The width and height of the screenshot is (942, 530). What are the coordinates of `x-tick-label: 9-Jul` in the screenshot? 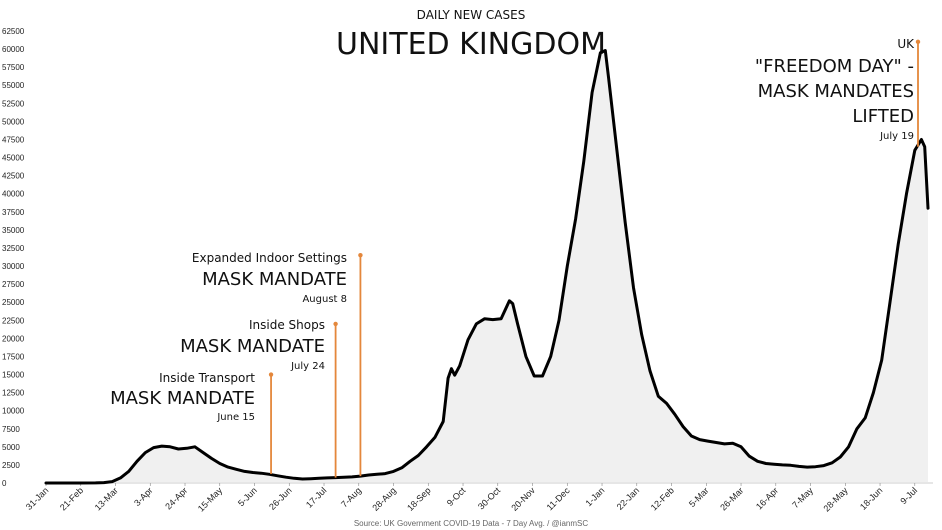 It's located at (908, 495).